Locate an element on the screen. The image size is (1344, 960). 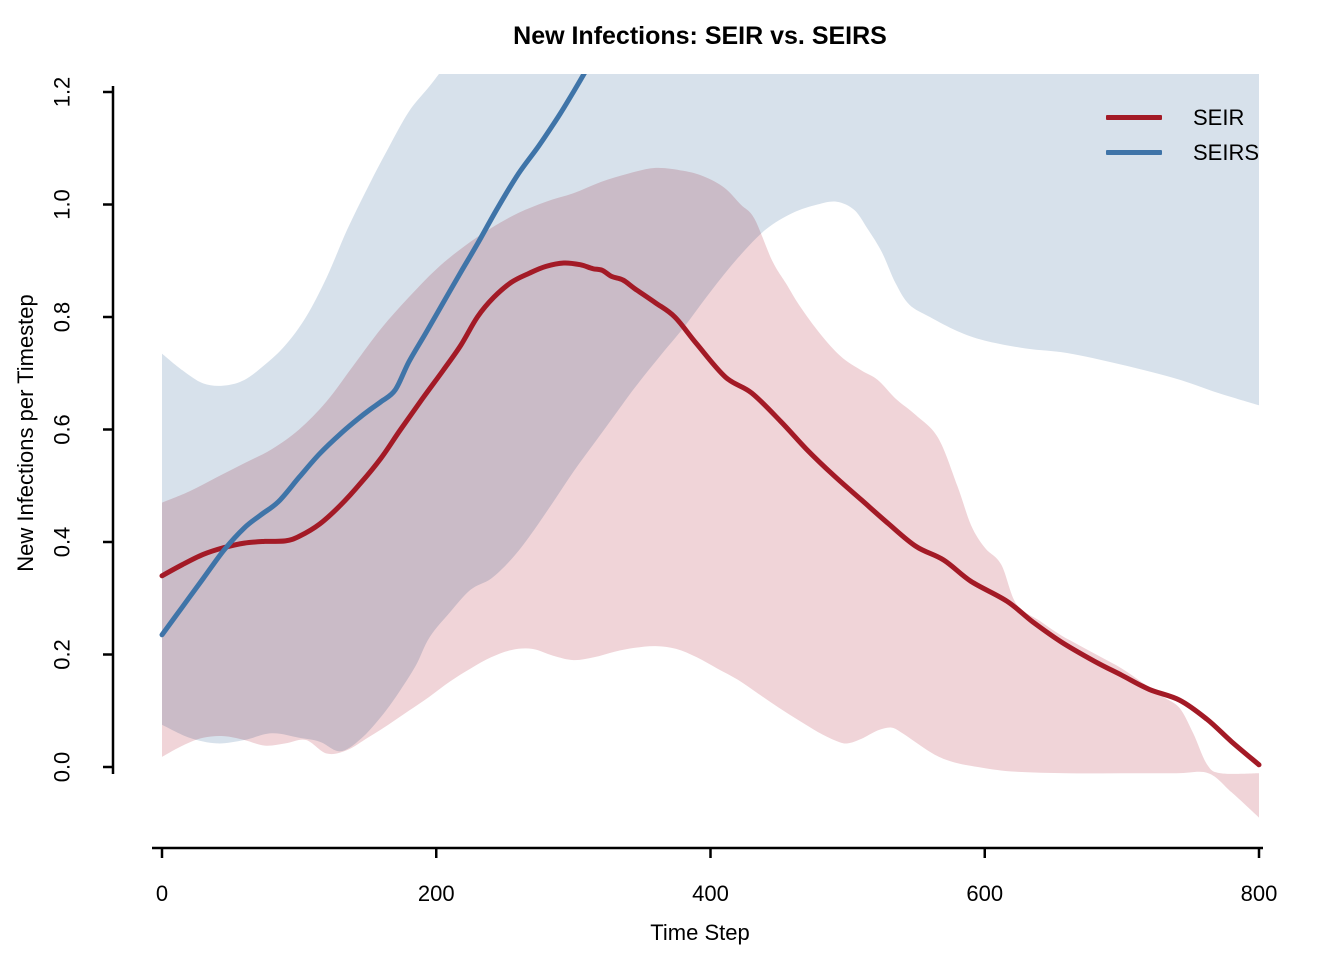
y-tick-label: 0.2 is located at coordinates (62, 654).